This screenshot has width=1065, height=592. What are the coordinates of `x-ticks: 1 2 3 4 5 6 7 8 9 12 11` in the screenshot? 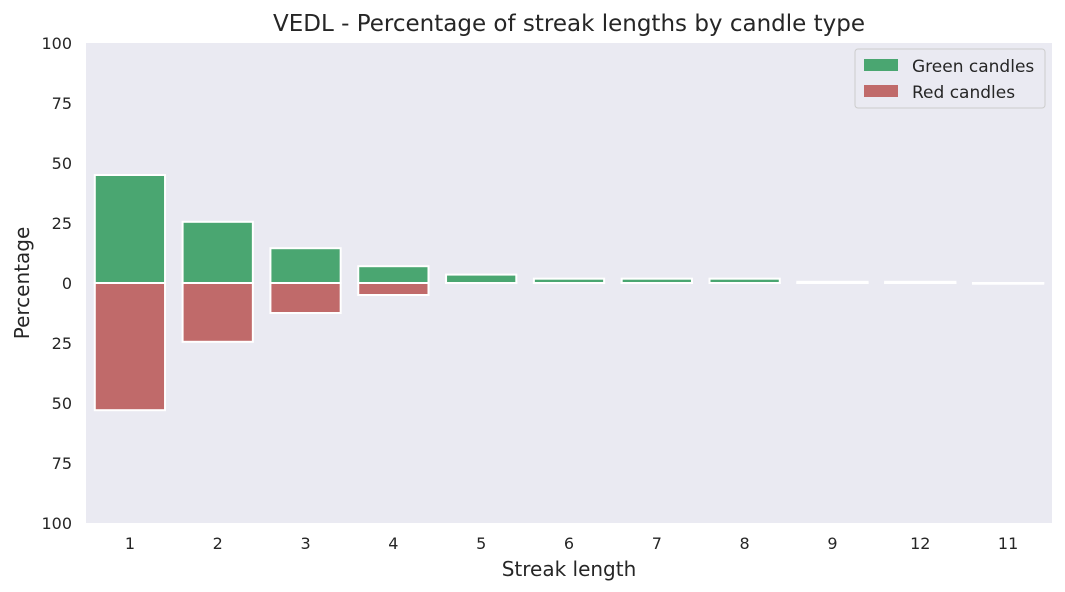 It's located at (571, 543).